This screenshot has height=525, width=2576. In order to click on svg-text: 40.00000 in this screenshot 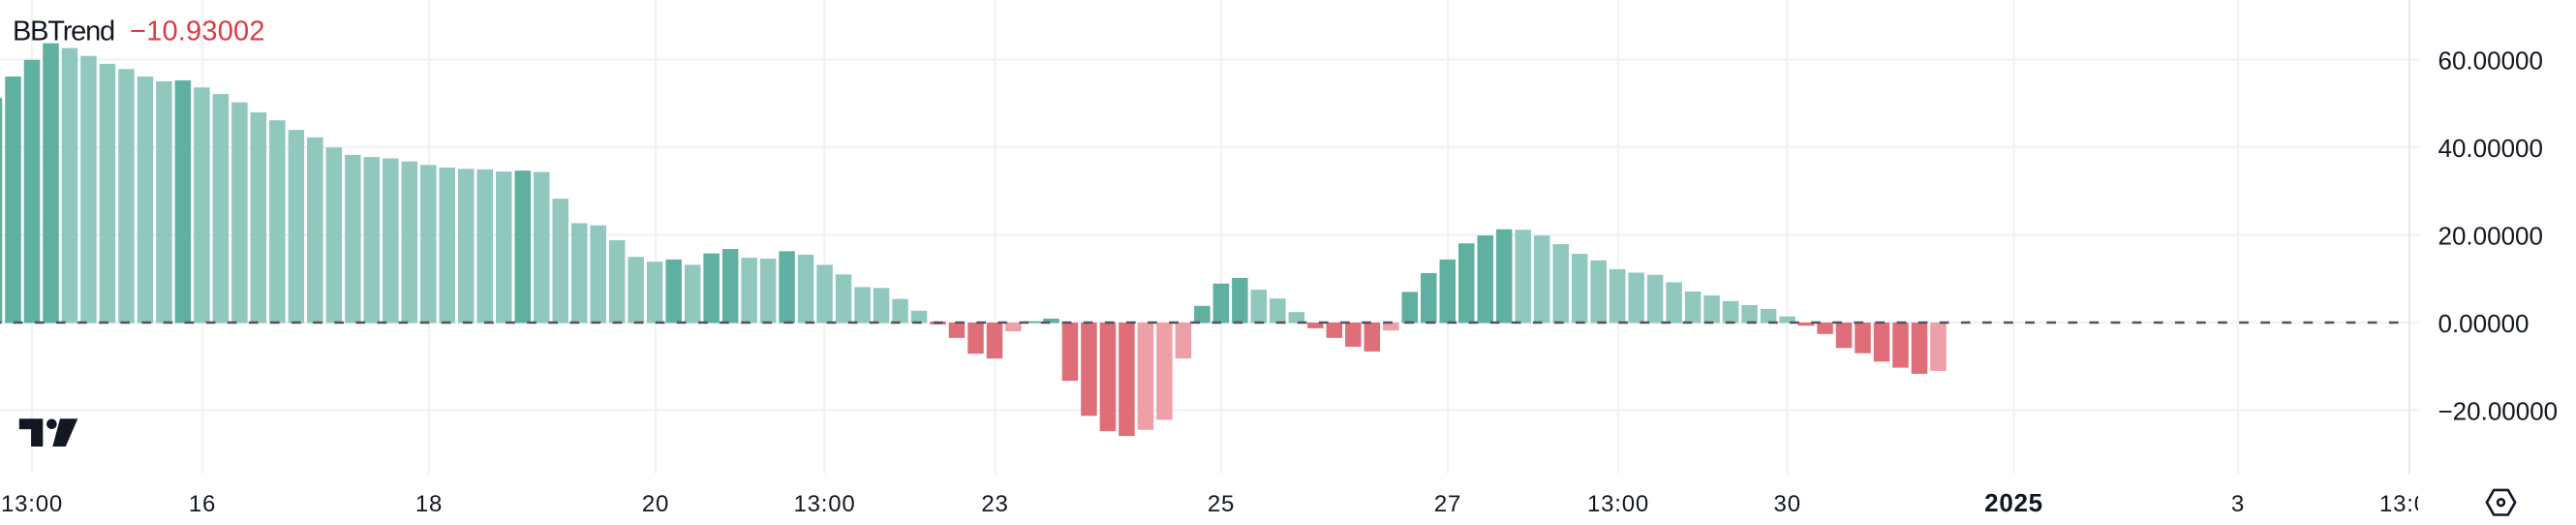, I will do `click(2490, 148)`.